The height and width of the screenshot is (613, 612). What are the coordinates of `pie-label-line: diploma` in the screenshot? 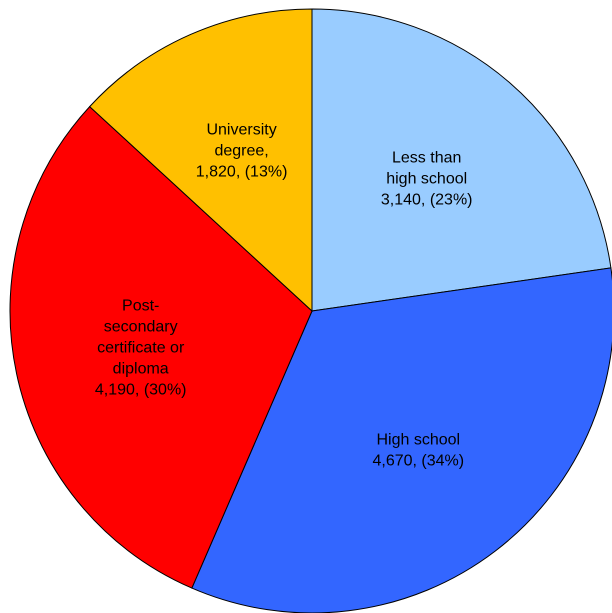 It's located at (141, 368).